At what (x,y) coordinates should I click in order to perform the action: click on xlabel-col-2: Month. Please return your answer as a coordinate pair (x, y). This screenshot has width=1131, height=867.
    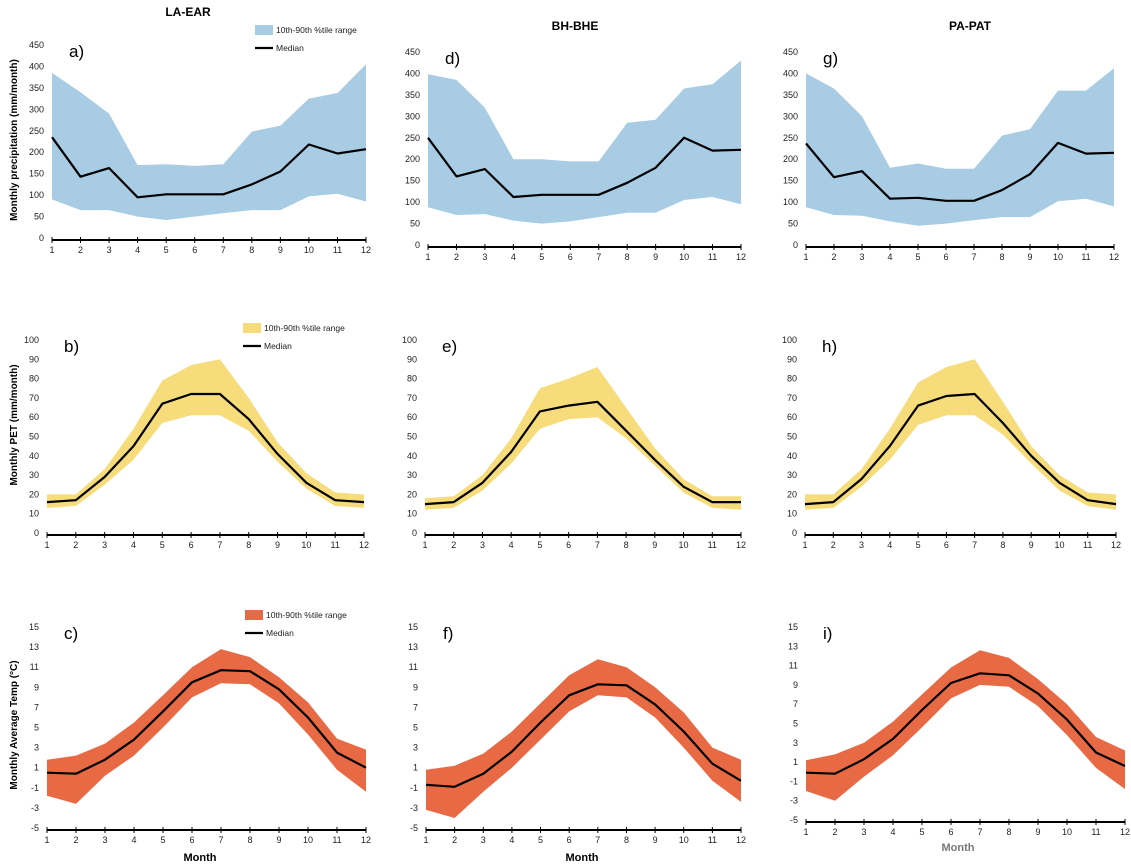
    Looking at the image, I should click on (582, 858).